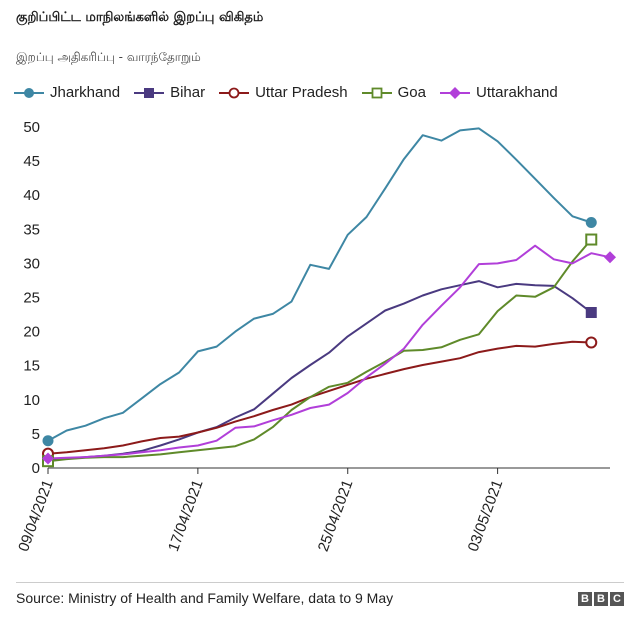  I want to click on legend-item-jharkhand: Jharkhand, so click(67, 92).